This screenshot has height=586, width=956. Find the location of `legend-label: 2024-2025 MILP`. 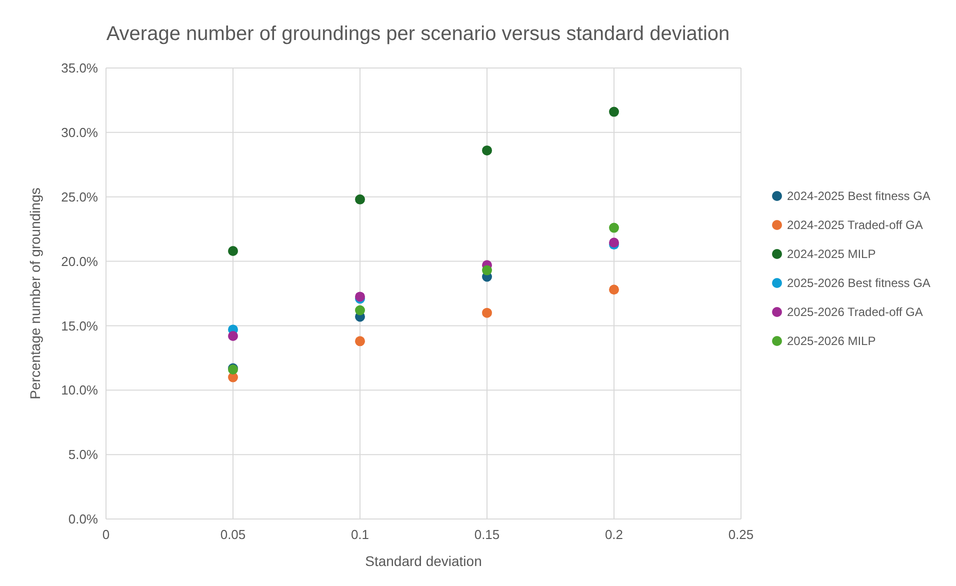

legend-label: 2024-2025 MILP is located at coordinates (831, 254).